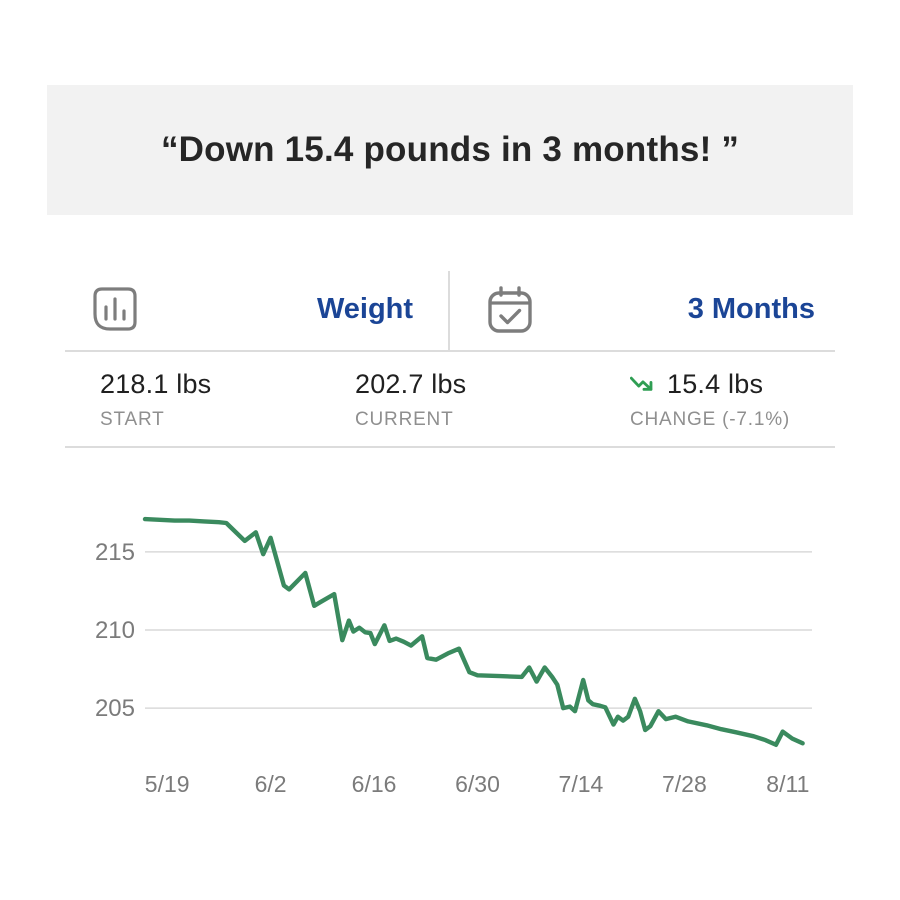  I want to click on change-value: 15.4 lbs, so click(715, 384).